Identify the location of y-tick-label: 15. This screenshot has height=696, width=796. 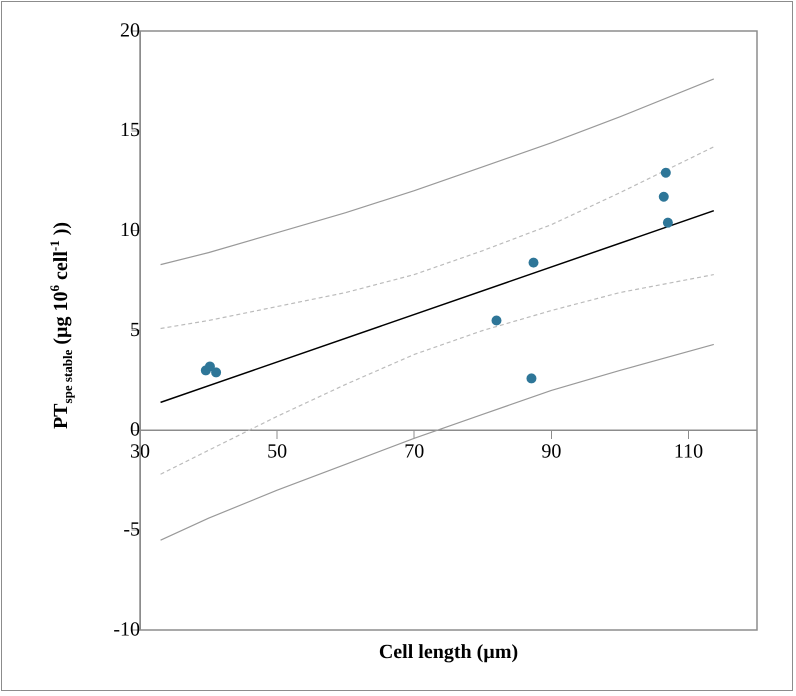
(130, 130).